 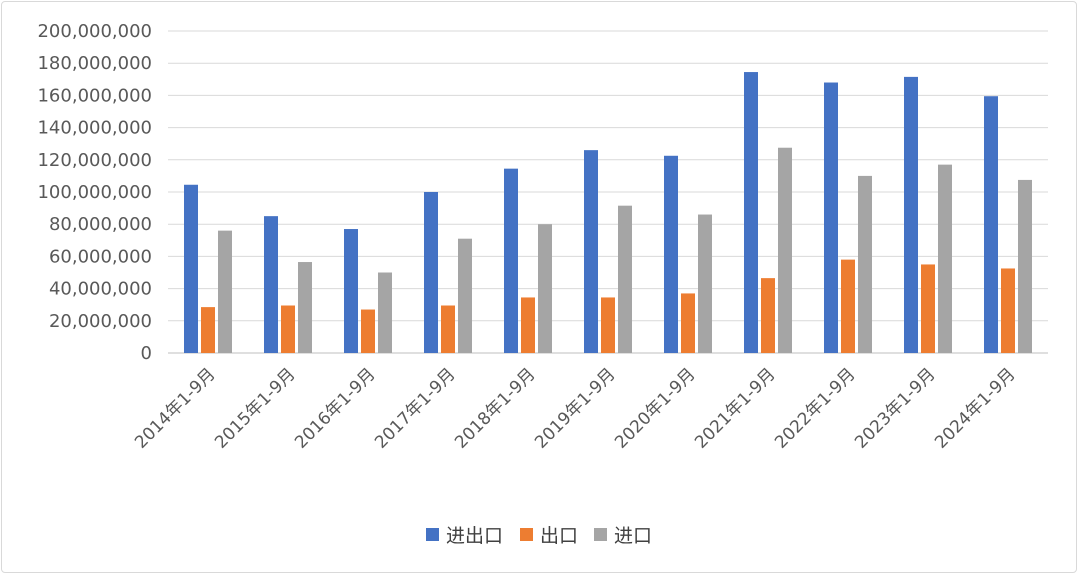 I want to click on x-tick-label: 2015年1-9月, so click(x=255, y=408).